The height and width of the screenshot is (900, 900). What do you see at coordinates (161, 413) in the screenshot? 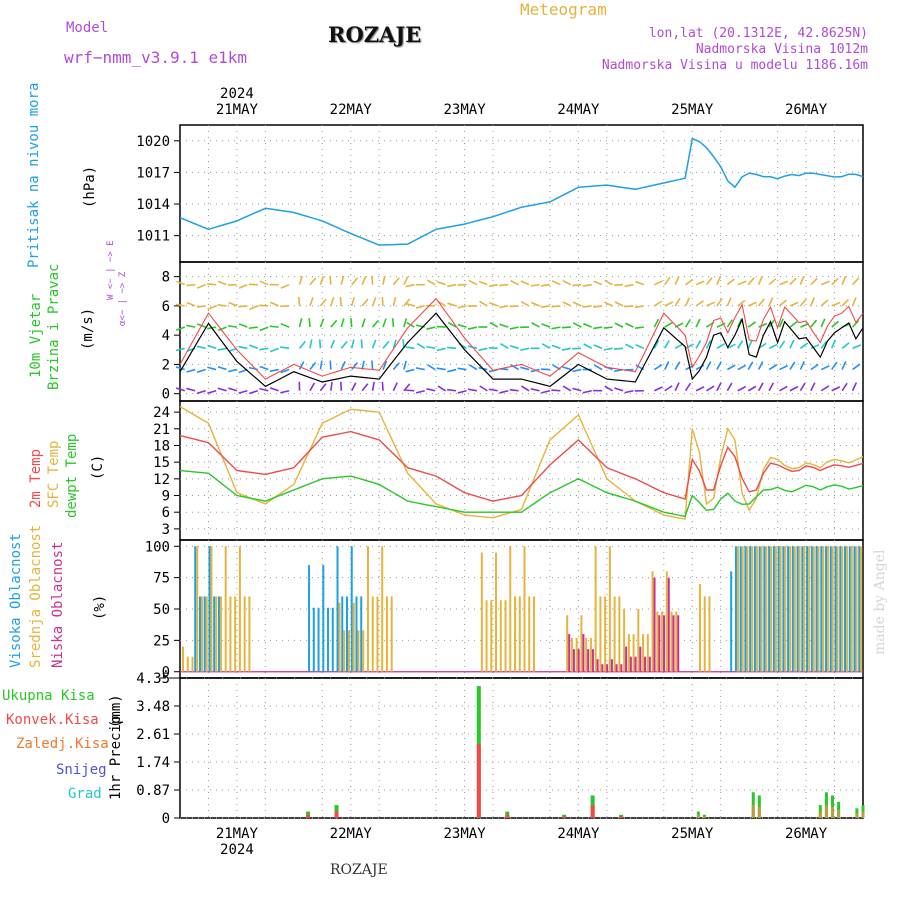
I see `y-tick-label: 24` at bounding box center [161, 413].